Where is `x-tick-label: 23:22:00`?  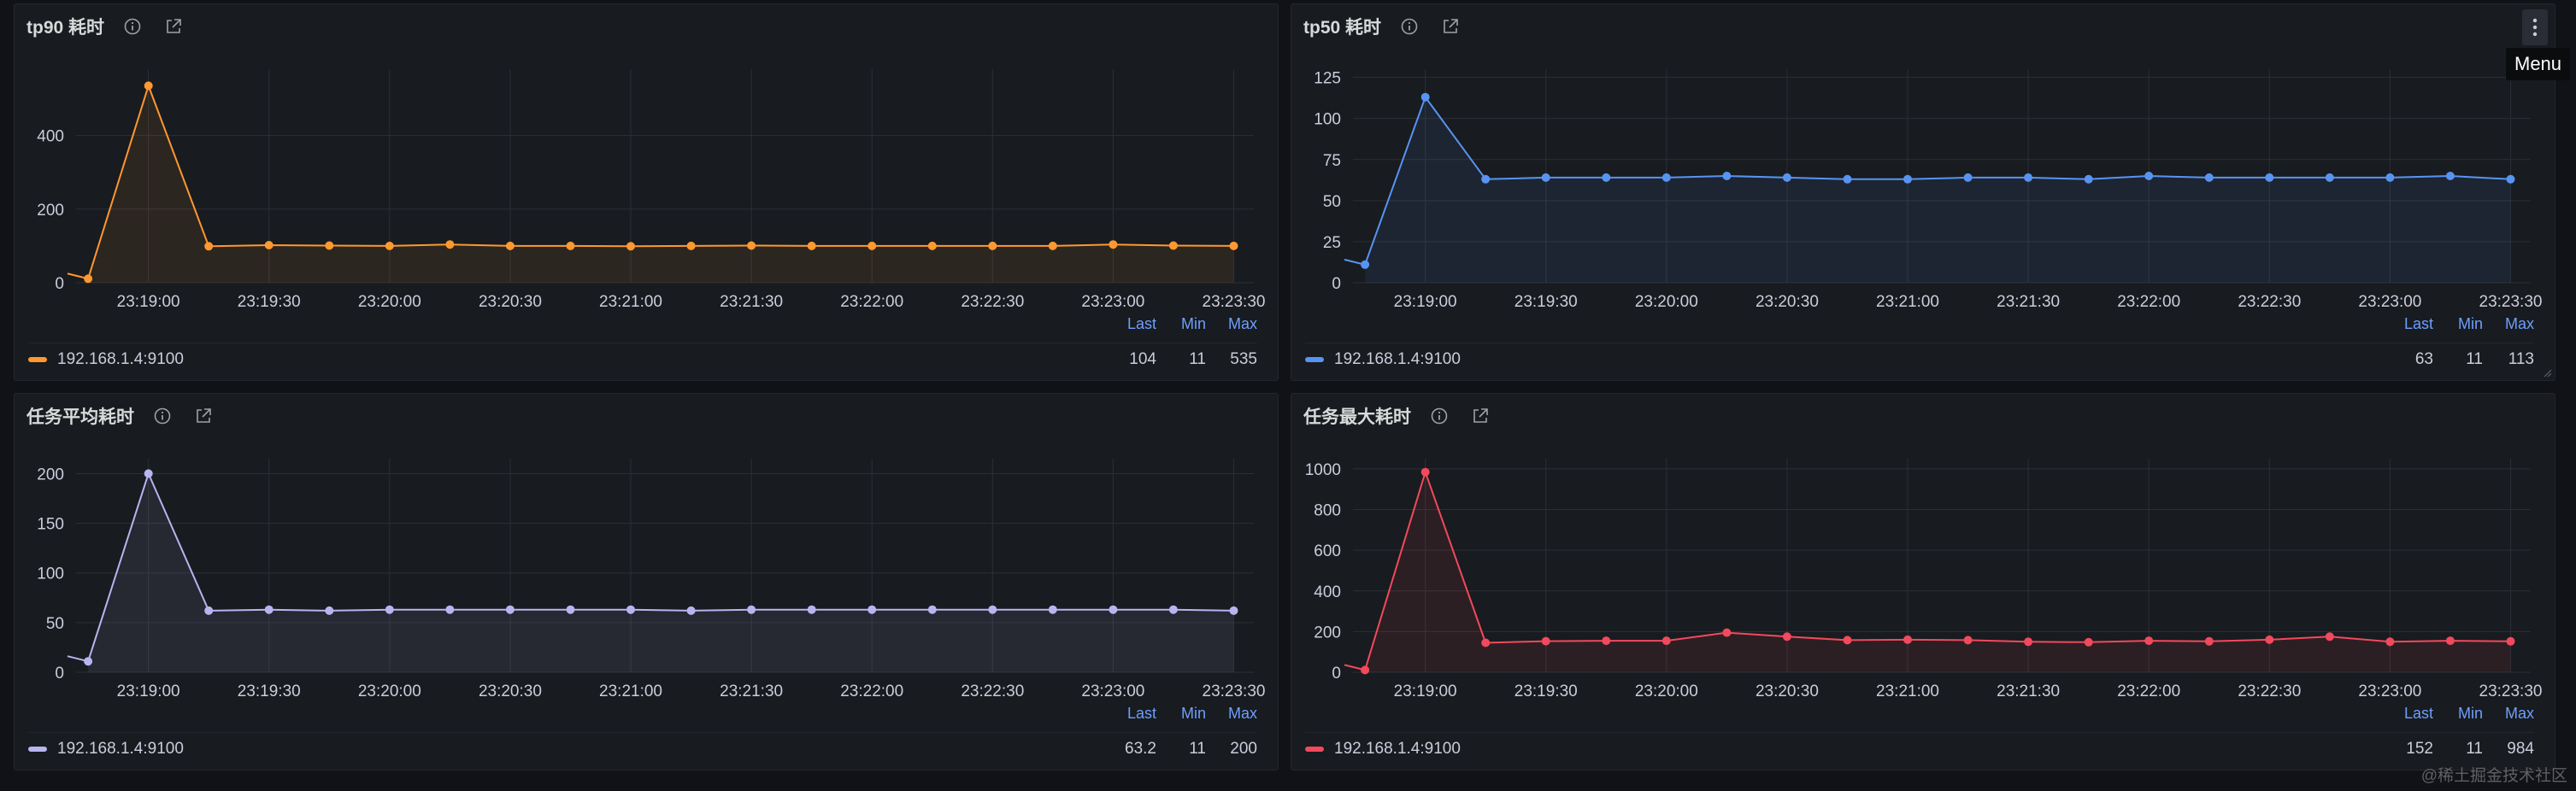 x-tick-label: 23:22:00 is located at coordinates (871, 691).